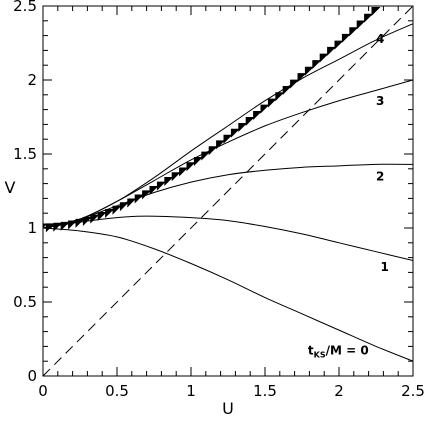 Image resolution: width=429 pixels, height=424 pixels. I want to click on x-tick-label: 2.5, so click(413, 391).